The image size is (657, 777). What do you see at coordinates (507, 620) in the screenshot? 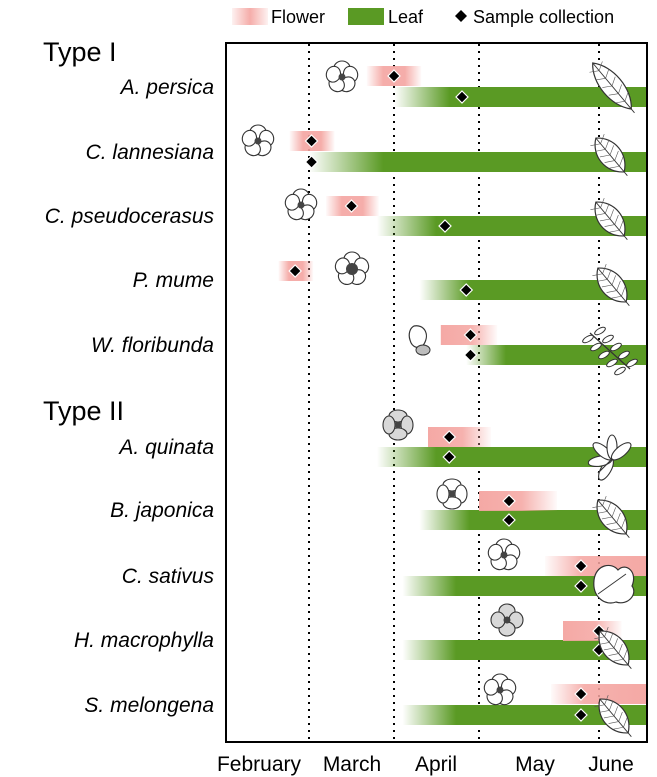
I see `hydrangea-flower-icon-h-macrophylla` at bounding box center [507, 620].